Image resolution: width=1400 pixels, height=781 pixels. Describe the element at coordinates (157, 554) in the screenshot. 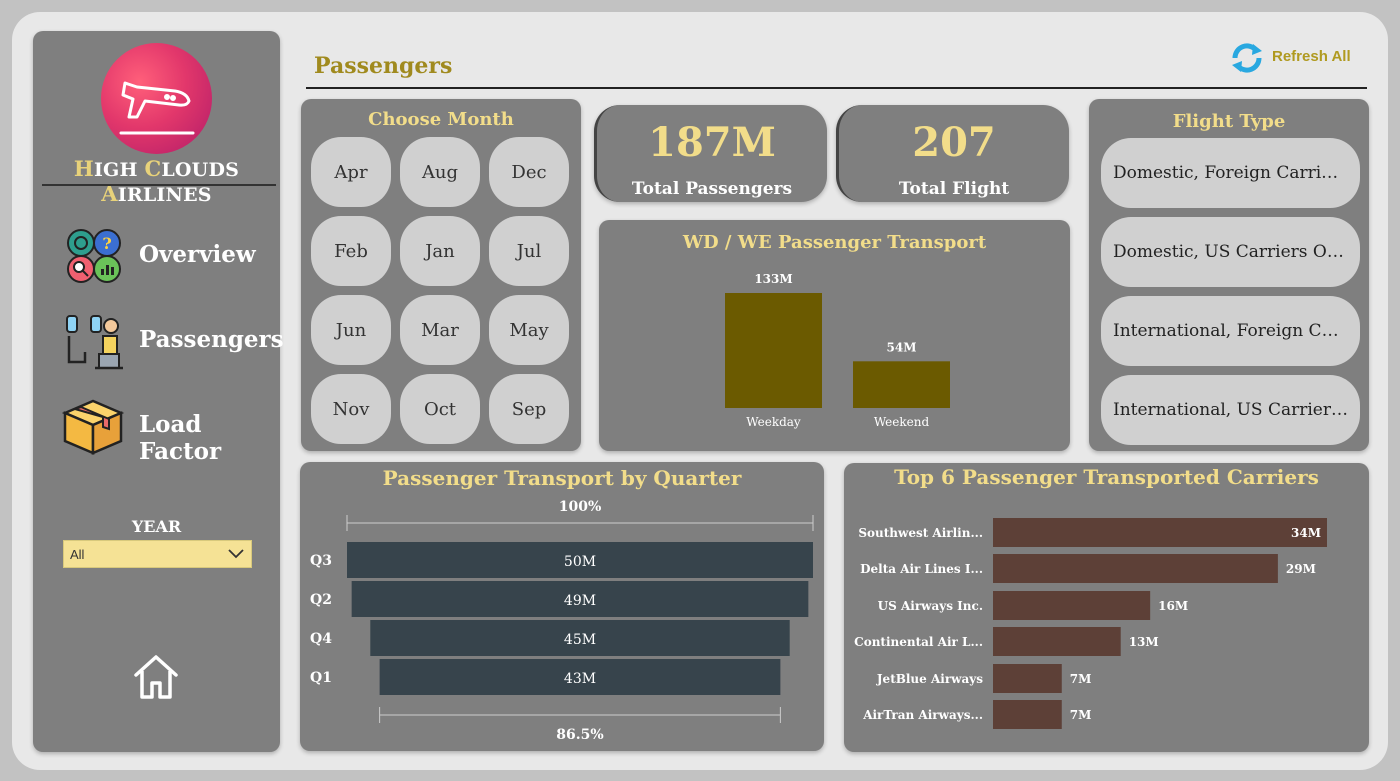

I see `year-dropdown: All` at that location.